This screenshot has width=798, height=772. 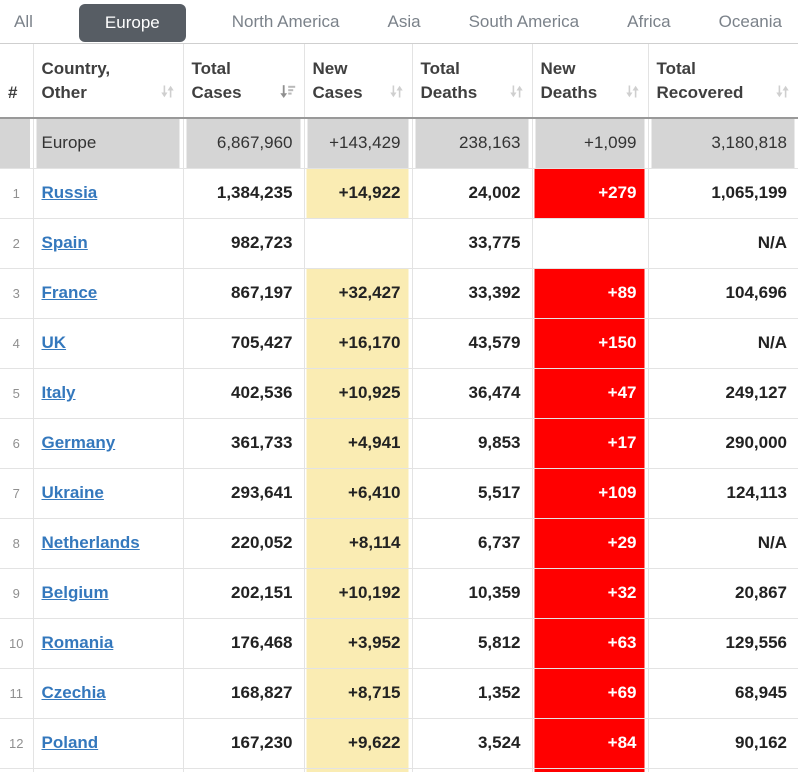 What do you see at coordinates (73, 692) in the screenshot?
I see `country-link: Czechia` at bounding box center [73, 692].